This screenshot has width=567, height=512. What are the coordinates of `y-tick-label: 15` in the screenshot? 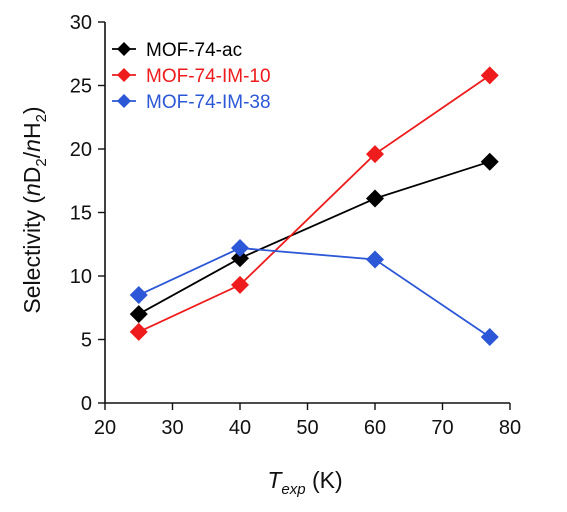 It's located at (81, 214).